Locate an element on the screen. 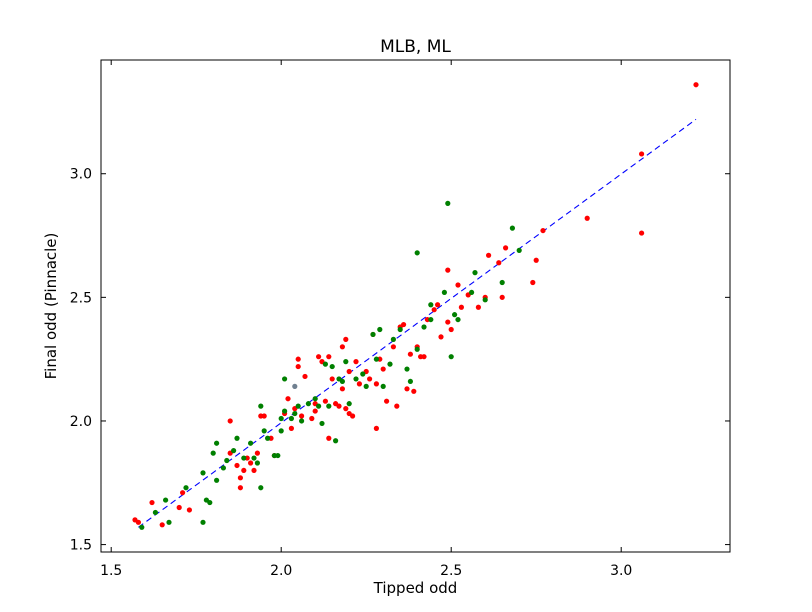 The width and height of the screenshot is (812, 612). y-tick-label: 3.0 is located at coordinates (81, 175).